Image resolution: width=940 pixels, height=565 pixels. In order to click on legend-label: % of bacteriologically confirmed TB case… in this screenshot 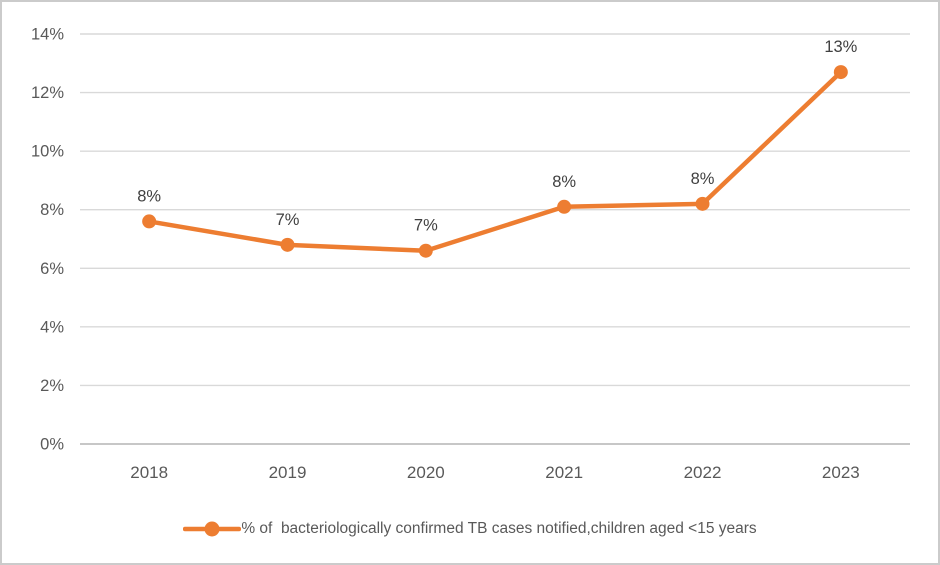, I will do `click(499, 528)`.